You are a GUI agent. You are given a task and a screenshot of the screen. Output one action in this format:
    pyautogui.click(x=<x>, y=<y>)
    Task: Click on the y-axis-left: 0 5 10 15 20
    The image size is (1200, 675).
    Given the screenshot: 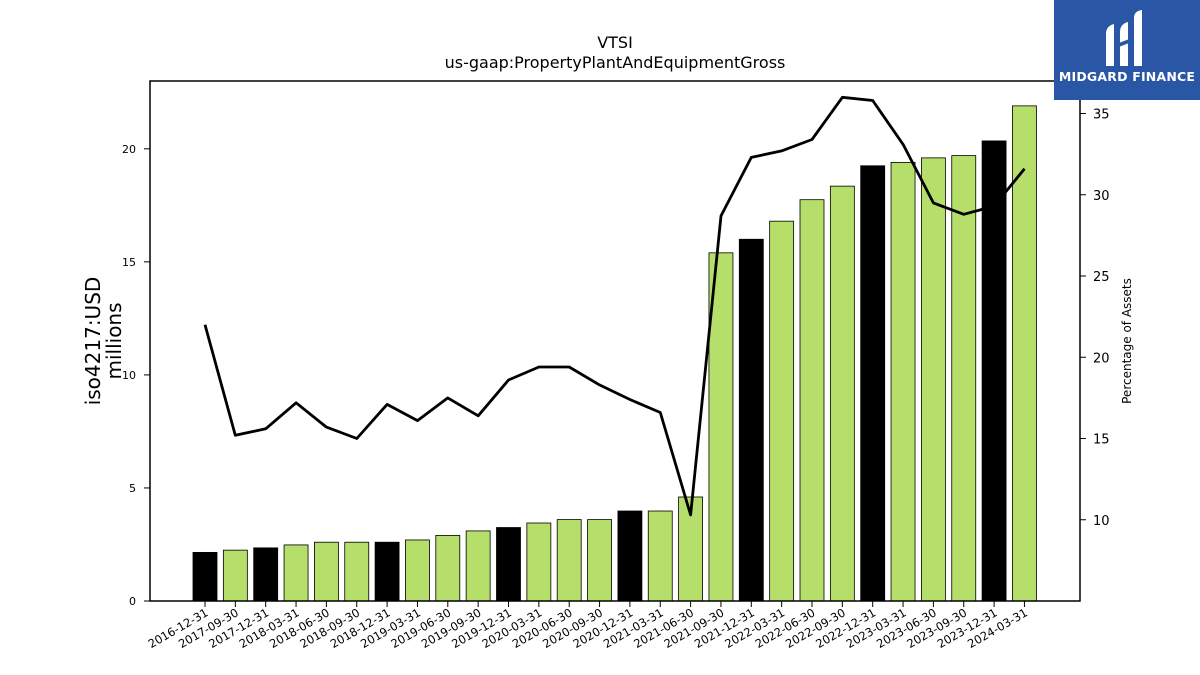 What is the action you would take?
    pyautogui.click(x=136, y=375)
    